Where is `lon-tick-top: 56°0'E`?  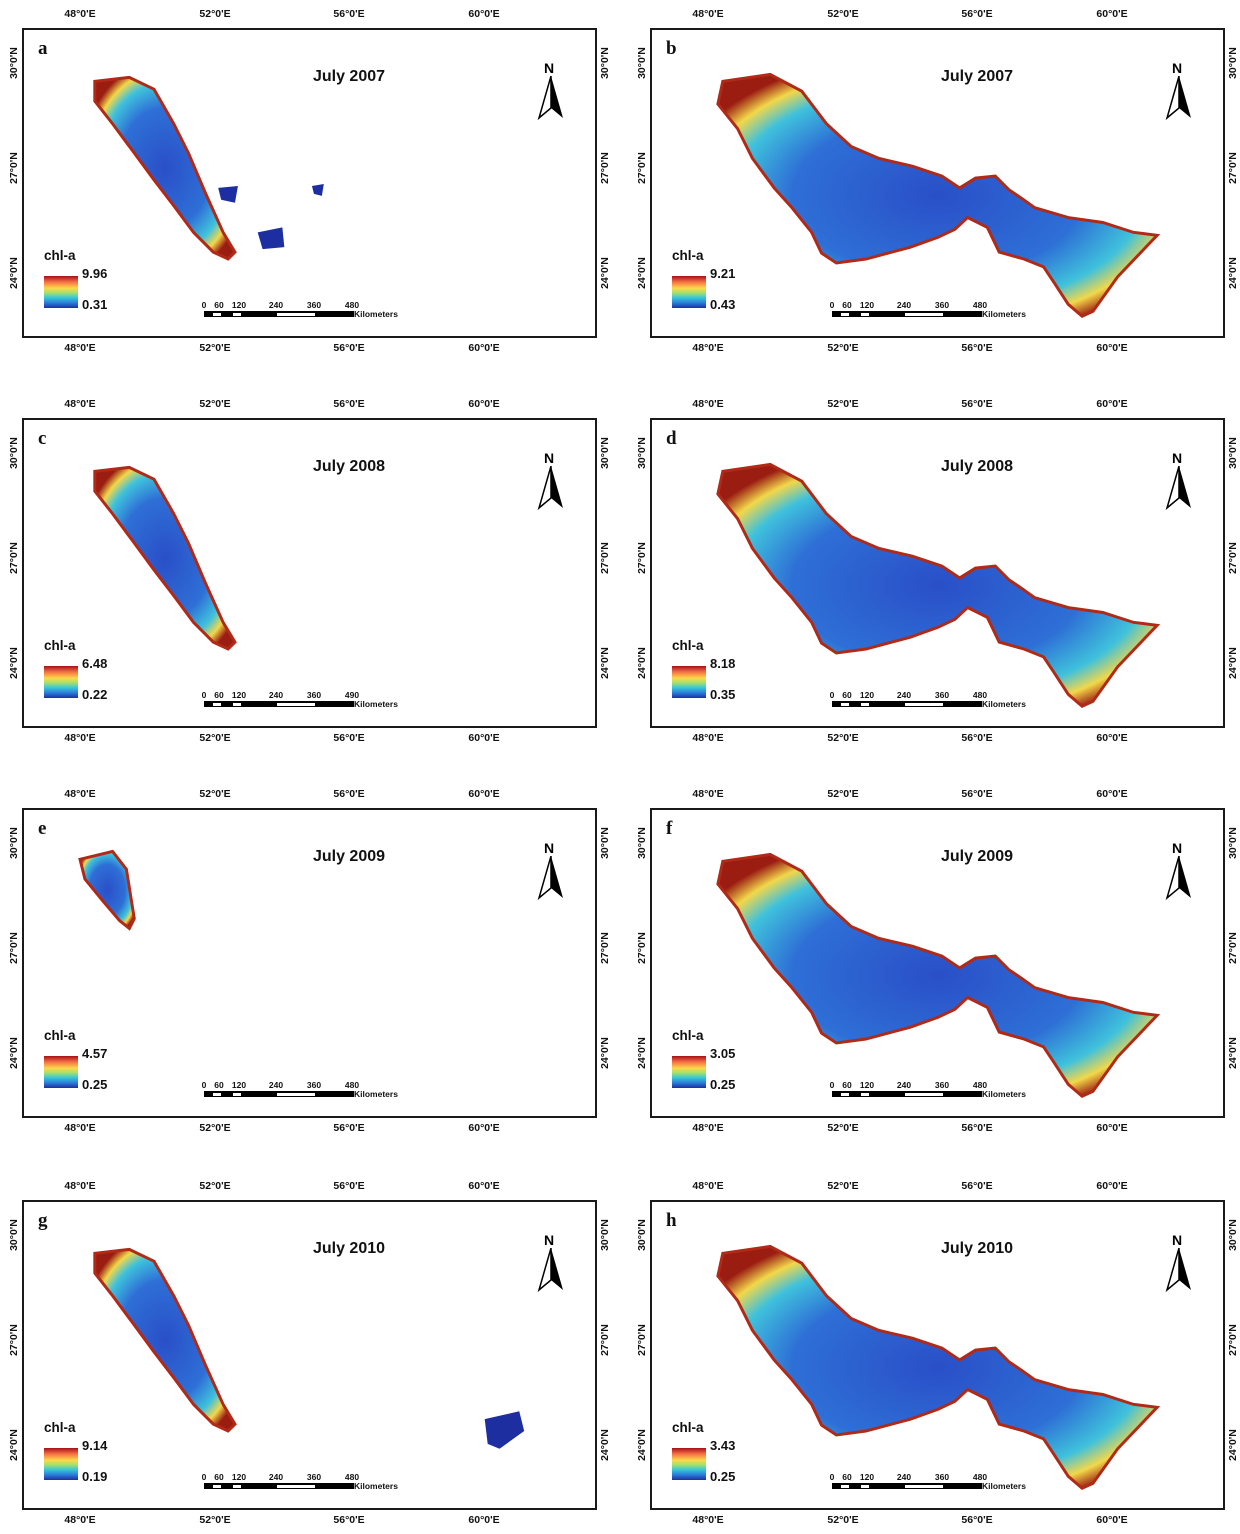
lon-tick-top: 56°0'E is located at coordinates (349, 794).